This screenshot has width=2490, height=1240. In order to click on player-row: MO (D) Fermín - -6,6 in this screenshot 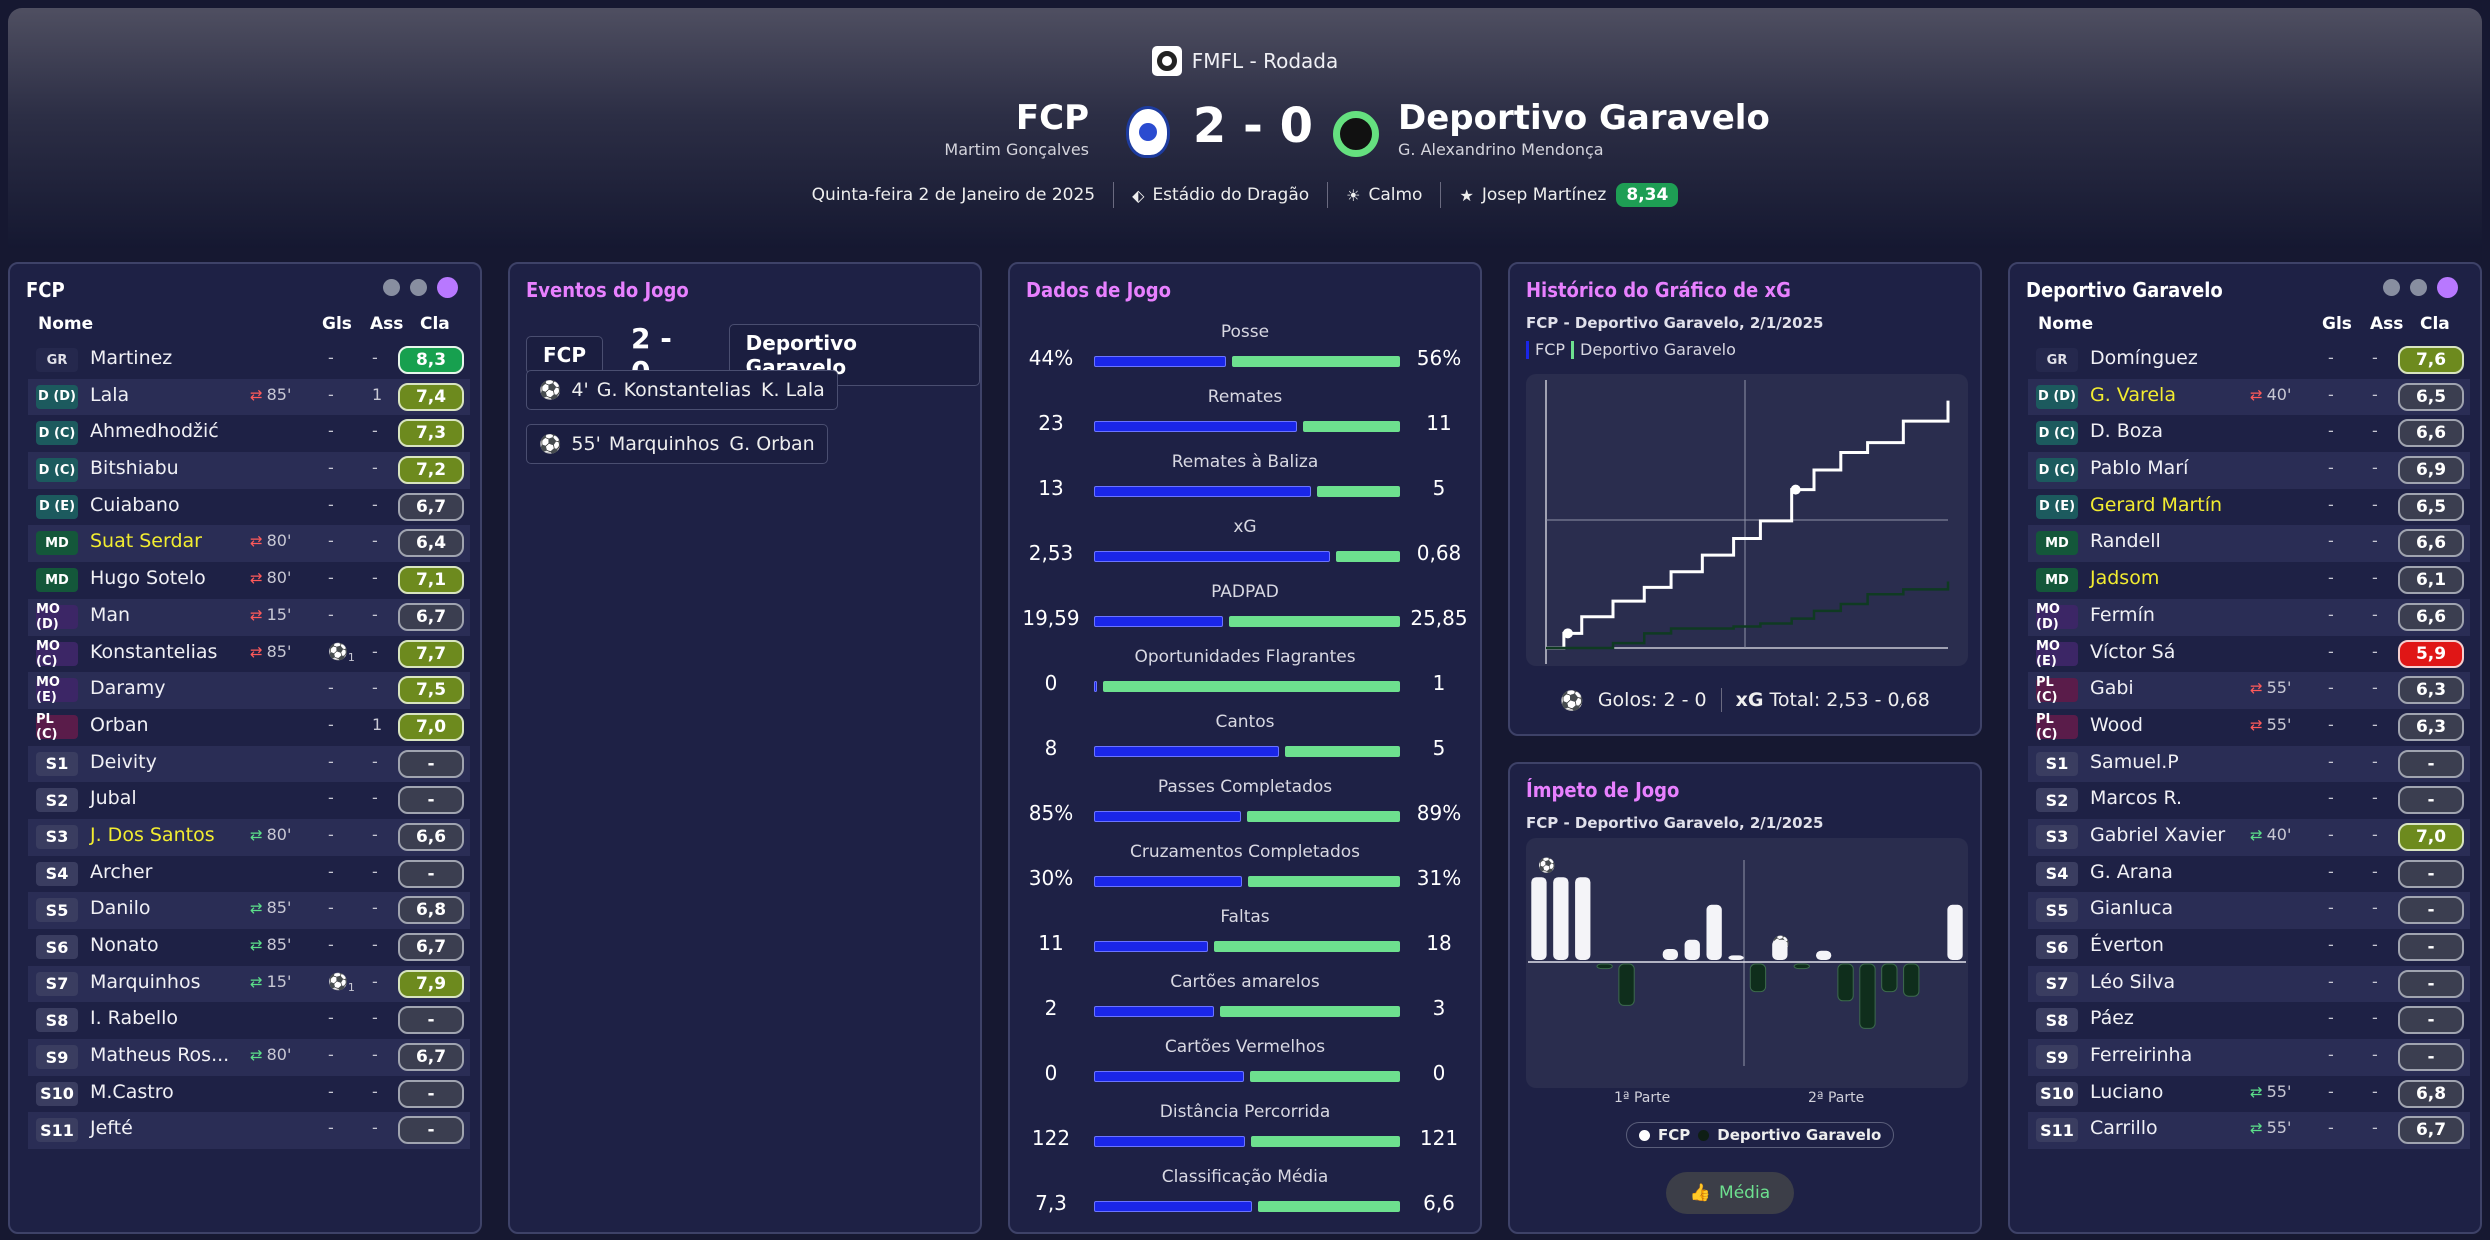, I will do `click(2249, 617)`.